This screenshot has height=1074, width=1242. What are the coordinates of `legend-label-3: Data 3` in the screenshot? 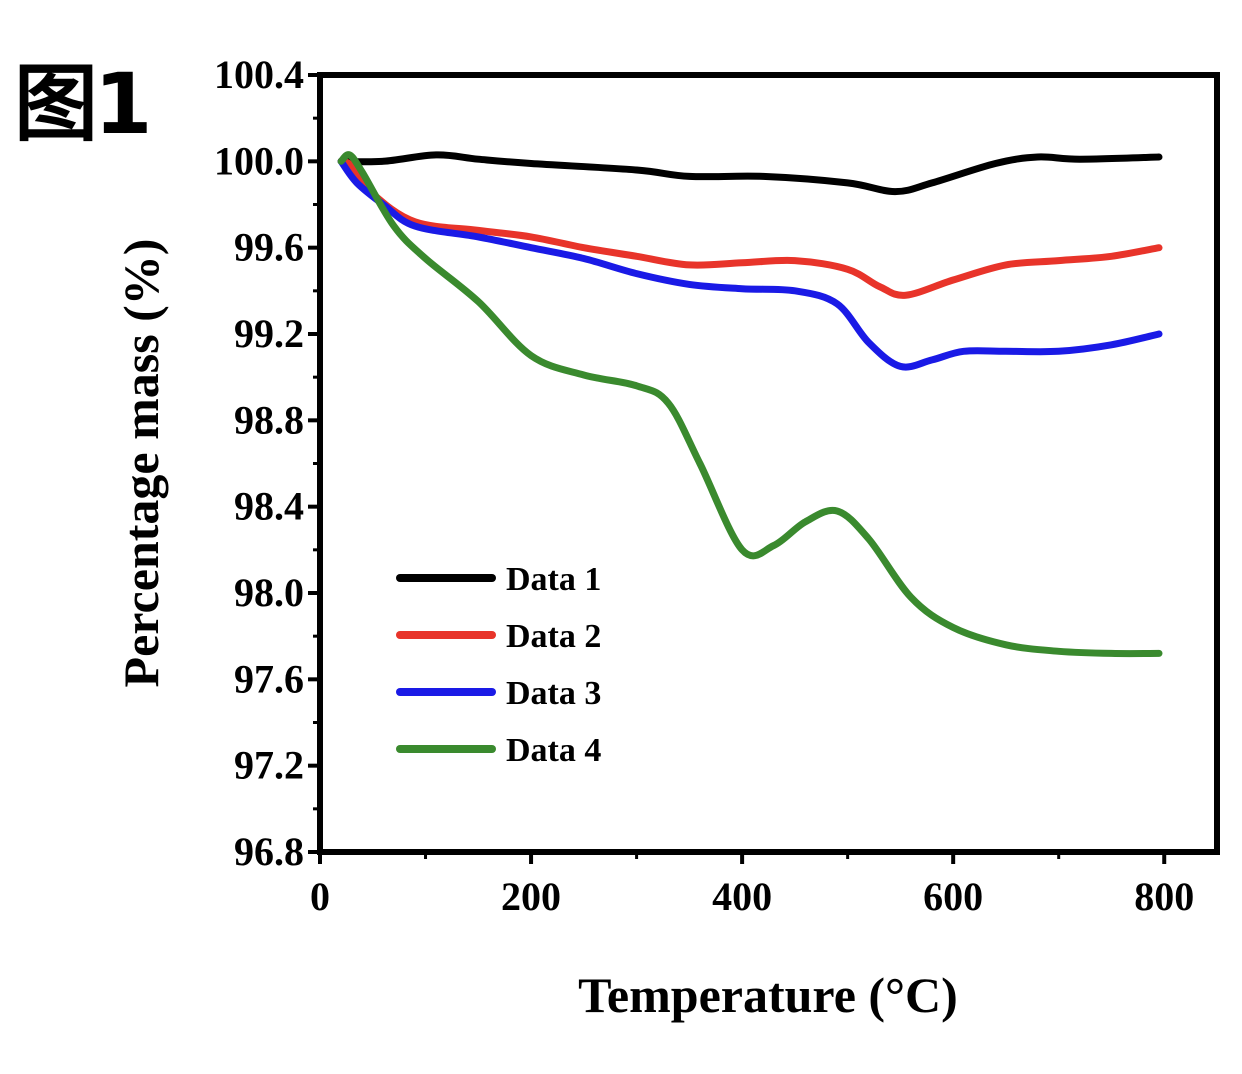 It's located at (553, 693).